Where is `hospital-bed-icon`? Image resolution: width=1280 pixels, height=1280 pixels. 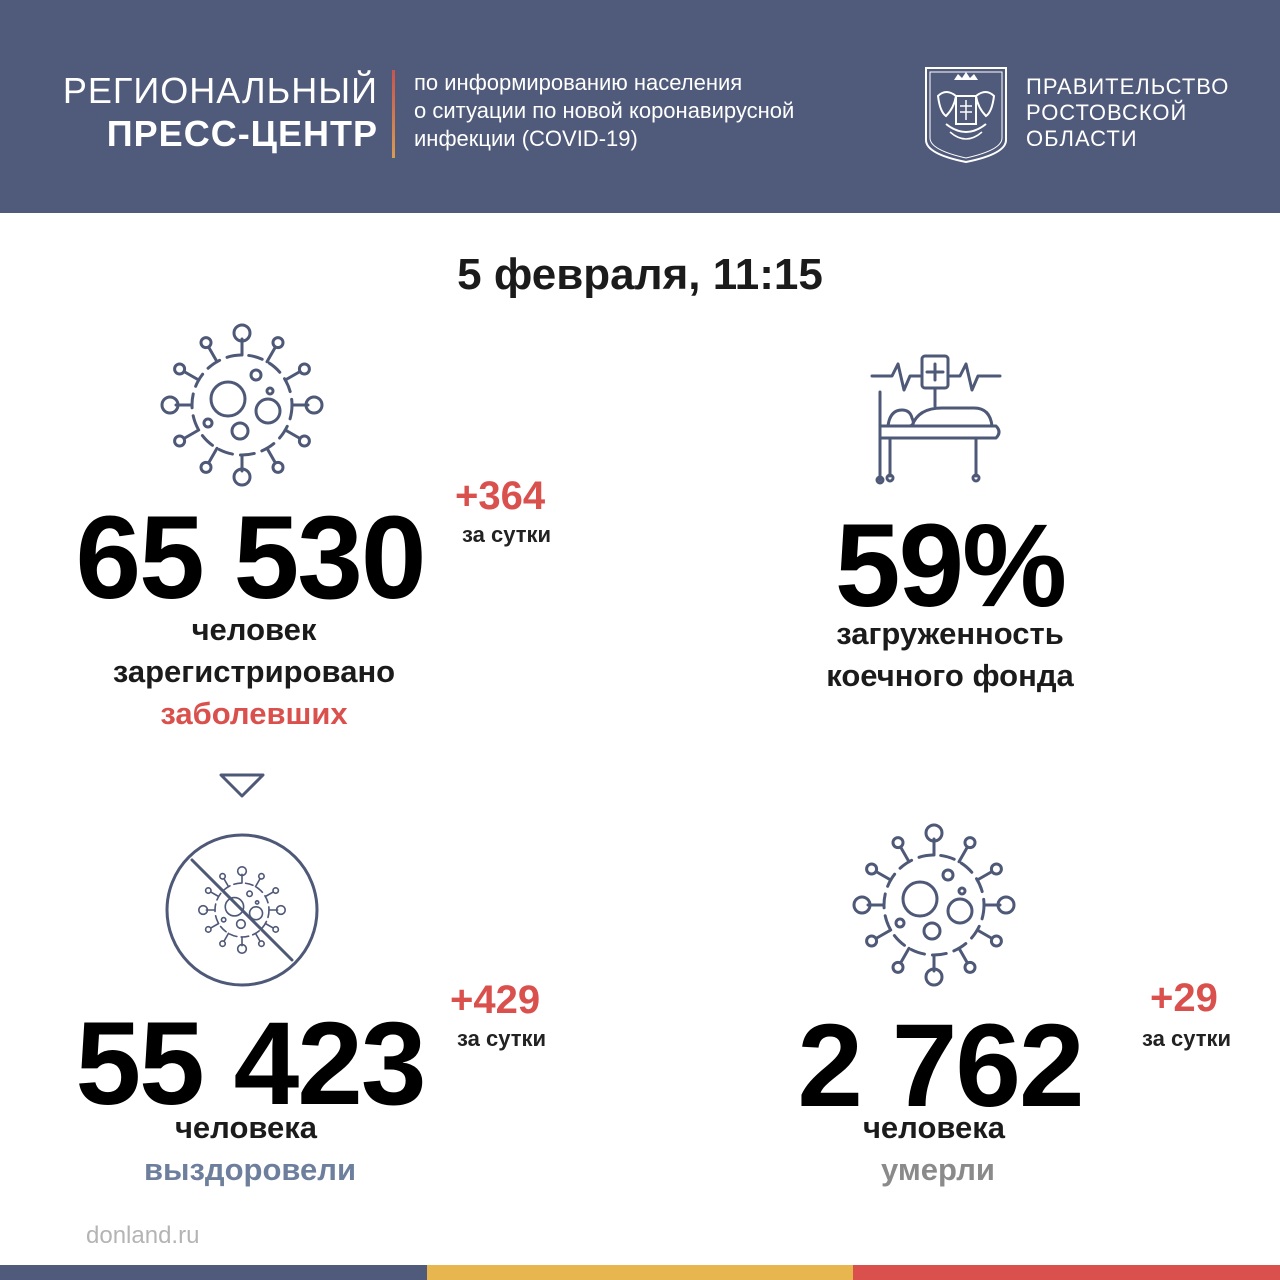
hospital-bed-icon is located at coordinates (936, 419).